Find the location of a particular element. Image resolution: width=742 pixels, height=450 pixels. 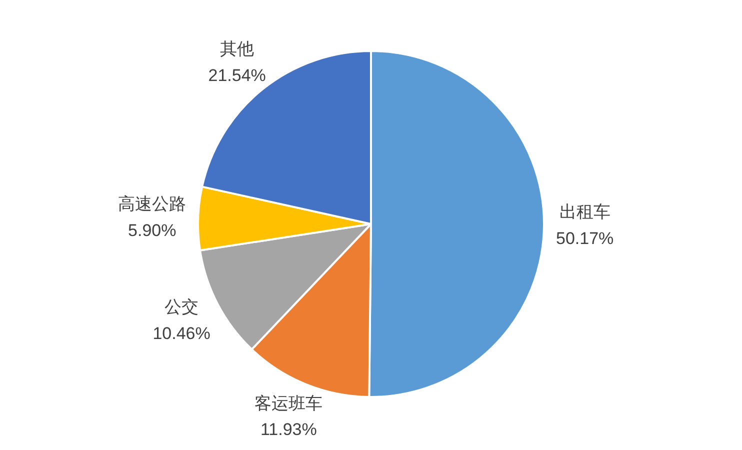

data-label: 5.90% is located at coordinates (152, 230).